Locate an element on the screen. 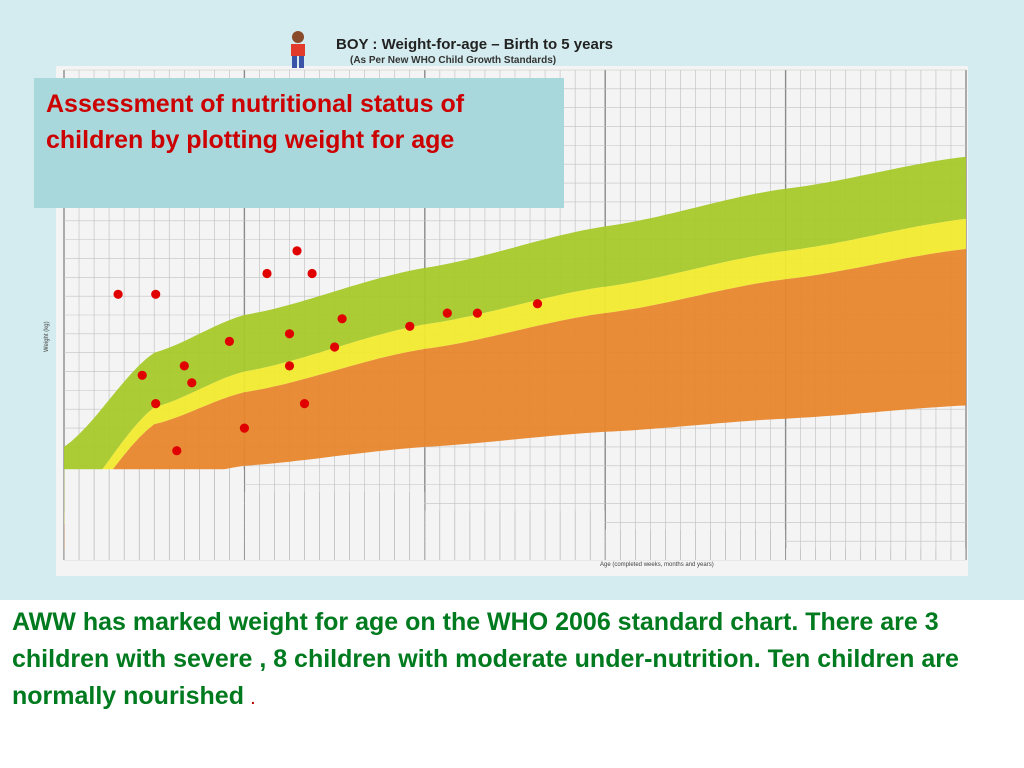  boy-icon is located at coordinates (298, 49).